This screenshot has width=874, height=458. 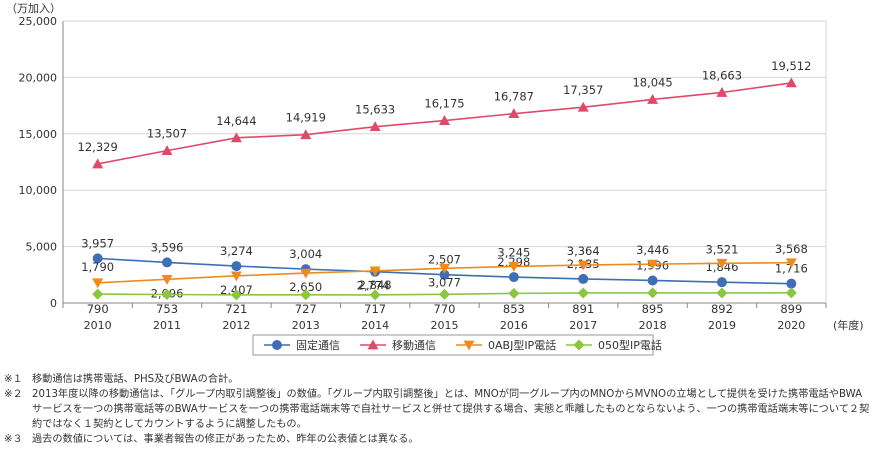 I want to click on data-label: 2,774, so click(x=373, y=286).